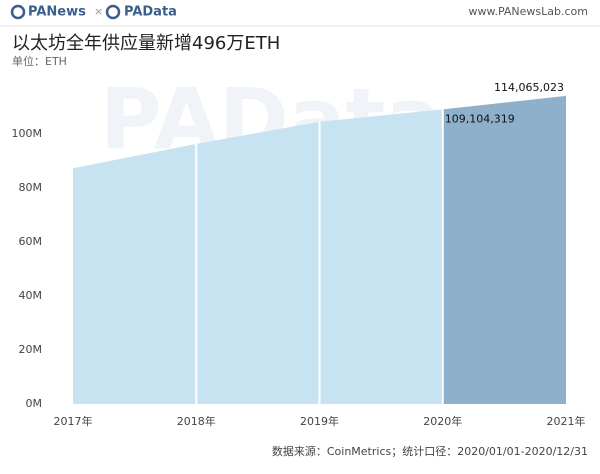  Describe the element at coordinates (442, 421) in the screenshot. I see `x-tick-label: 2020年` at that location.